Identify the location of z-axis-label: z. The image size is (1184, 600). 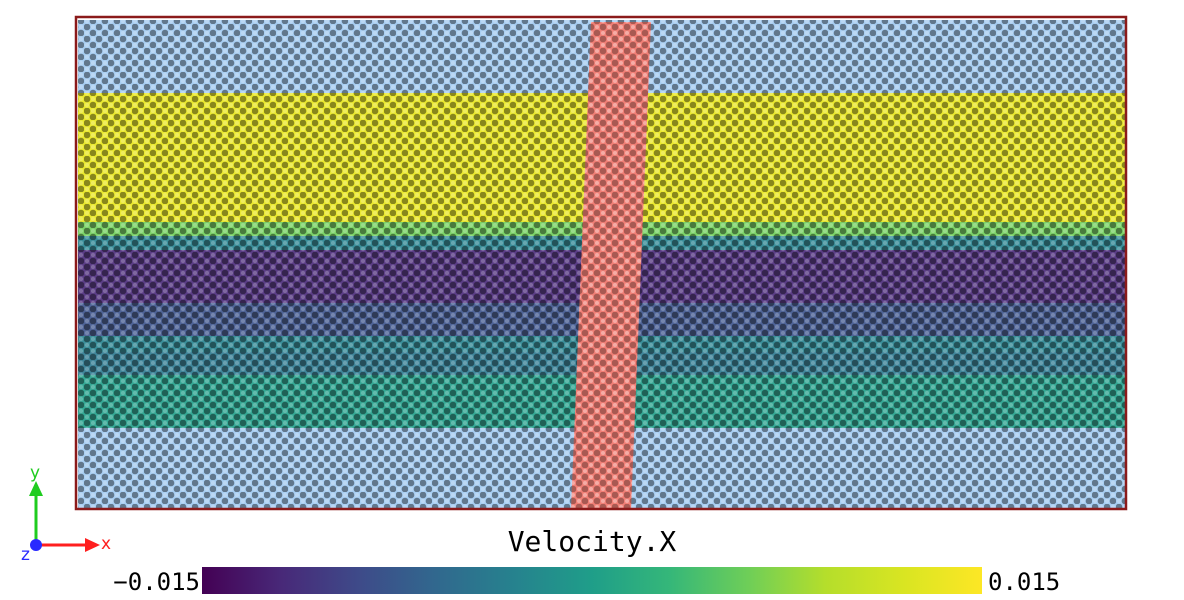
(25, 555).